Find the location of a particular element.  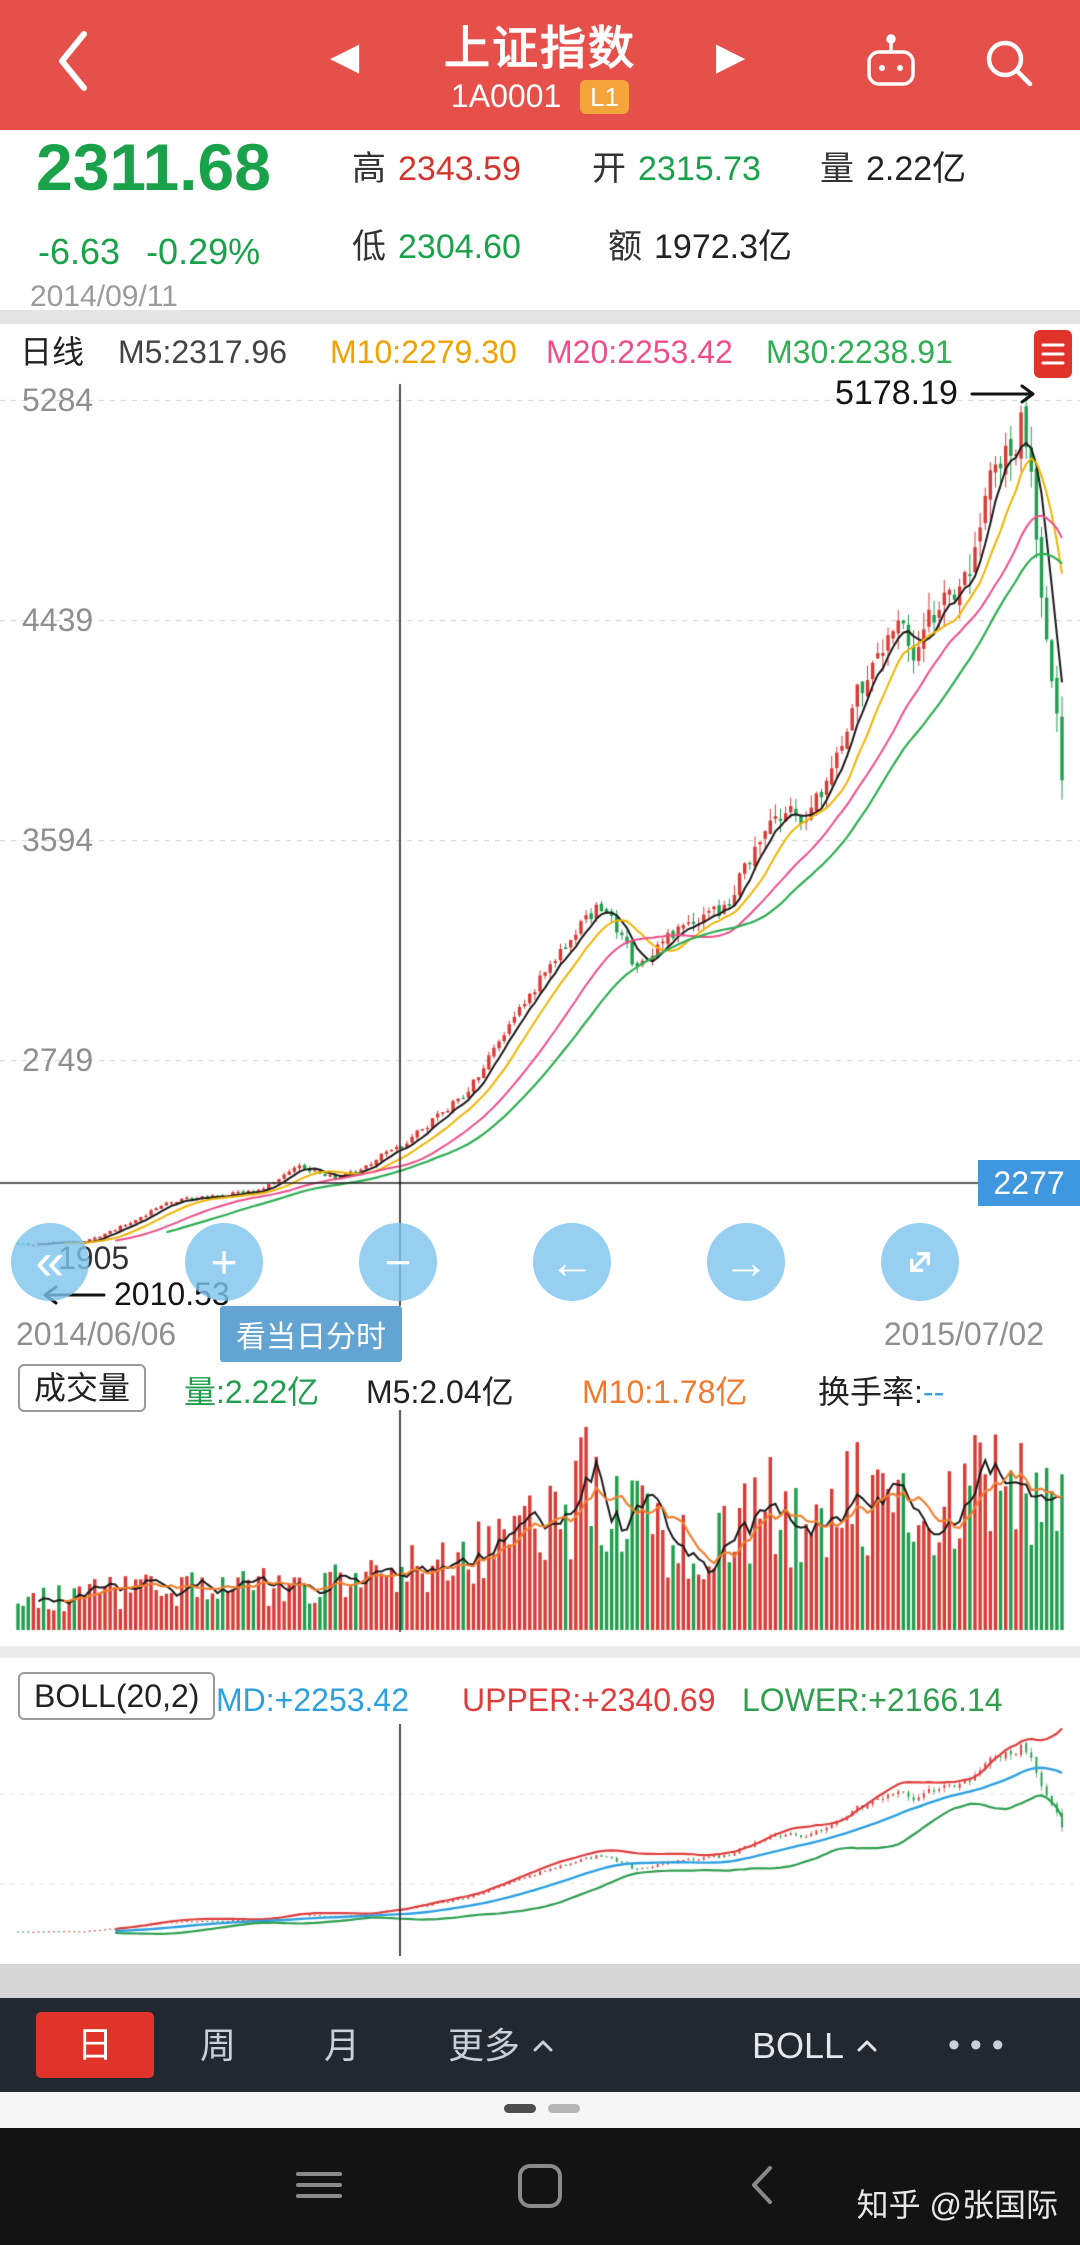

fullscreen-button is located at coordinates (920, 1262).